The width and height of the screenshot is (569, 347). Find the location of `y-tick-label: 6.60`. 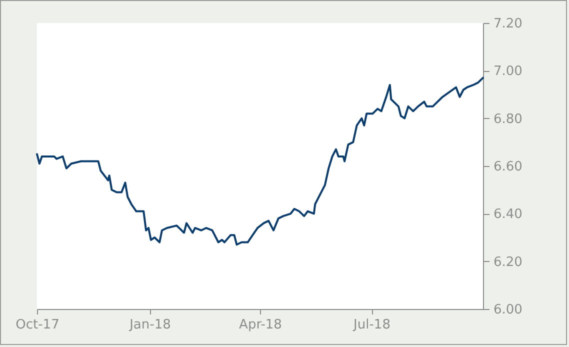

y-tick-label: 6.60 is located at coordinates (508, 167).